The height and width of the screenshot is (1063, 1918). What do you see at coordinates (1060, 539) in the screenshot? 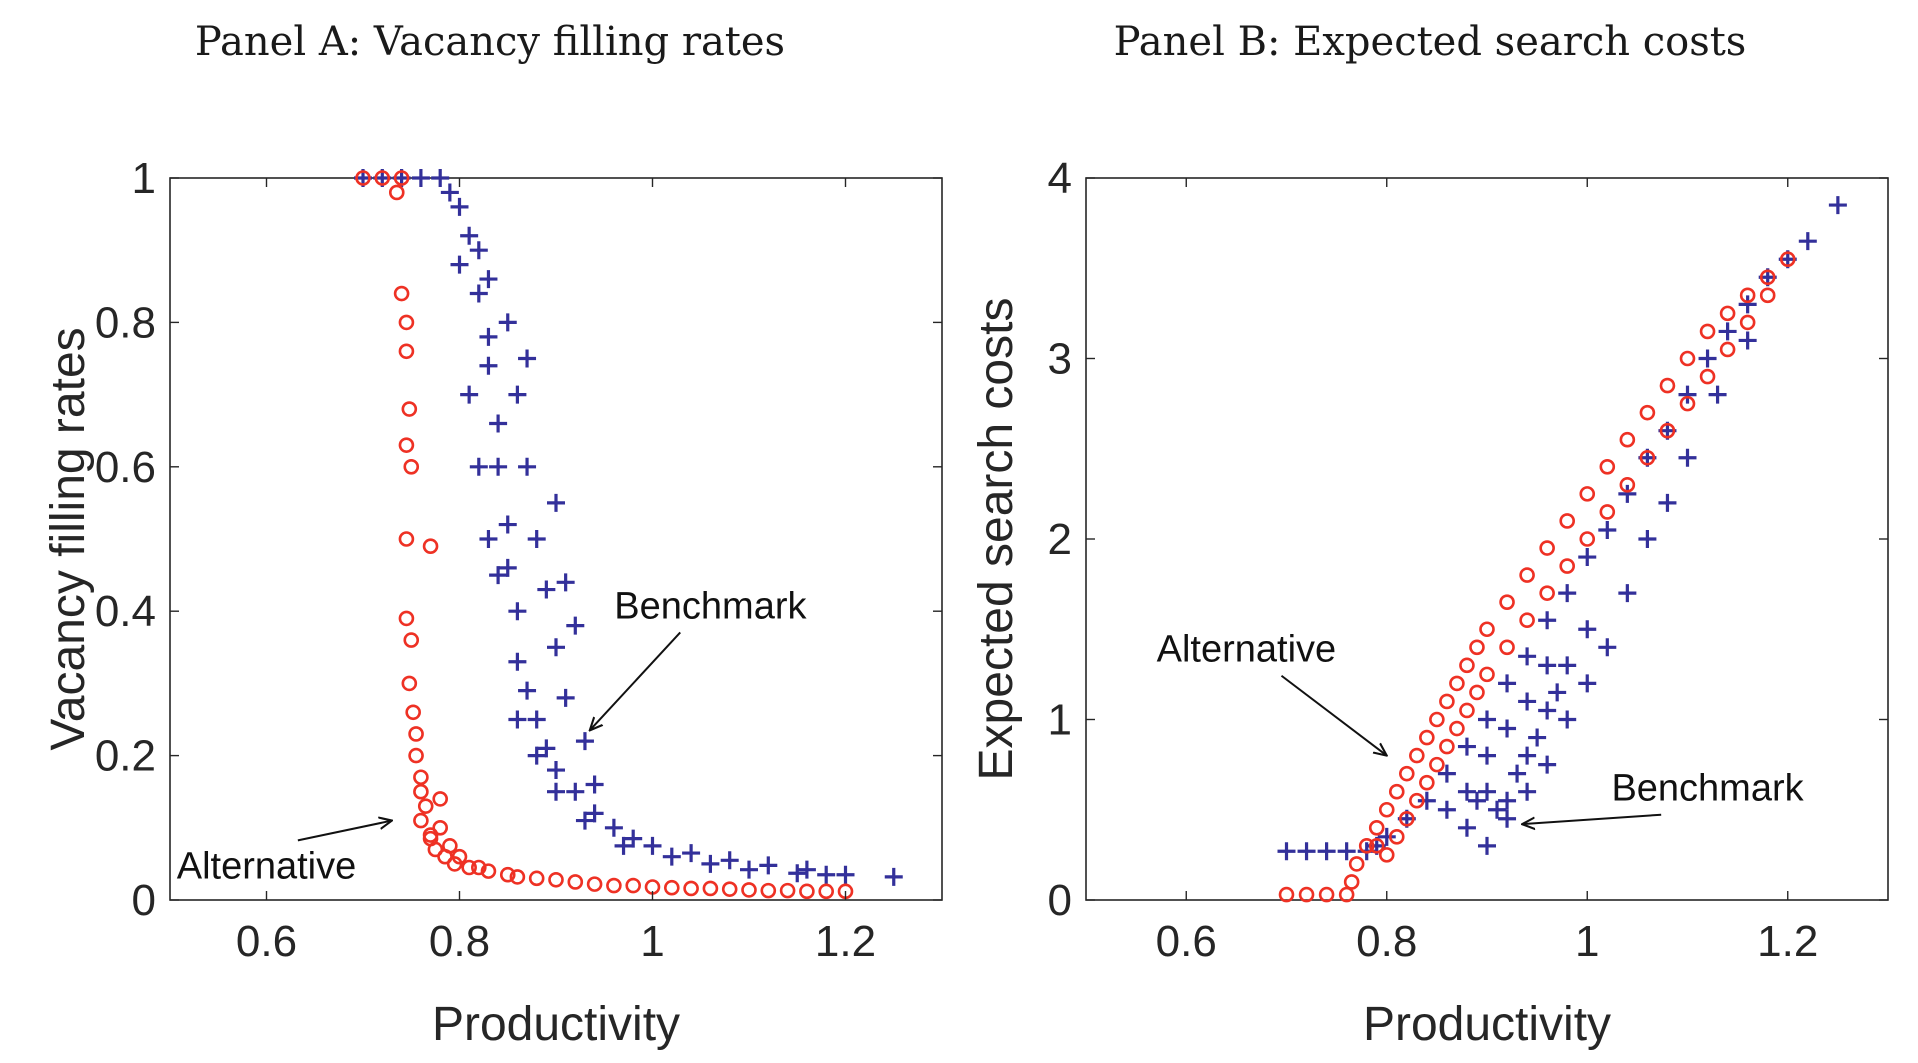
I see `panel-b-y-tick-label: 2` at bounding box center [1060, 539].